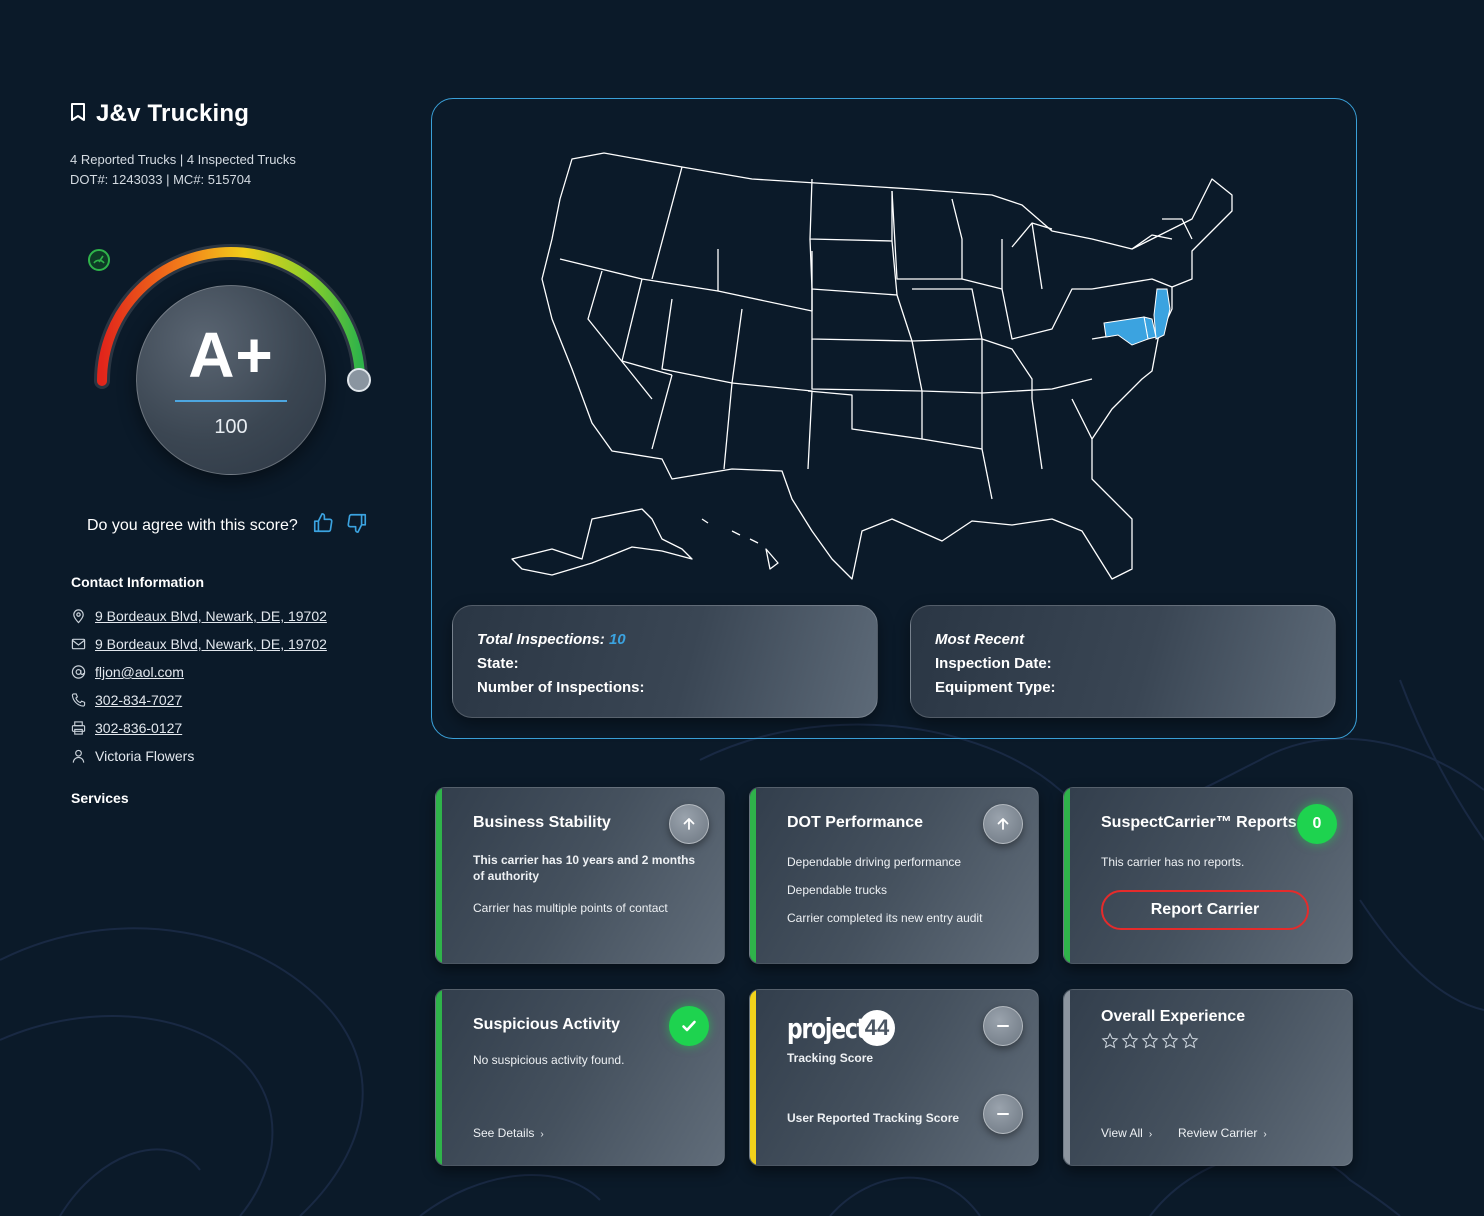  What do you see at coordinates (504, 1133) in the screenshot?
I see `see-details-label: See Details` at bounding box center [504, 1133].